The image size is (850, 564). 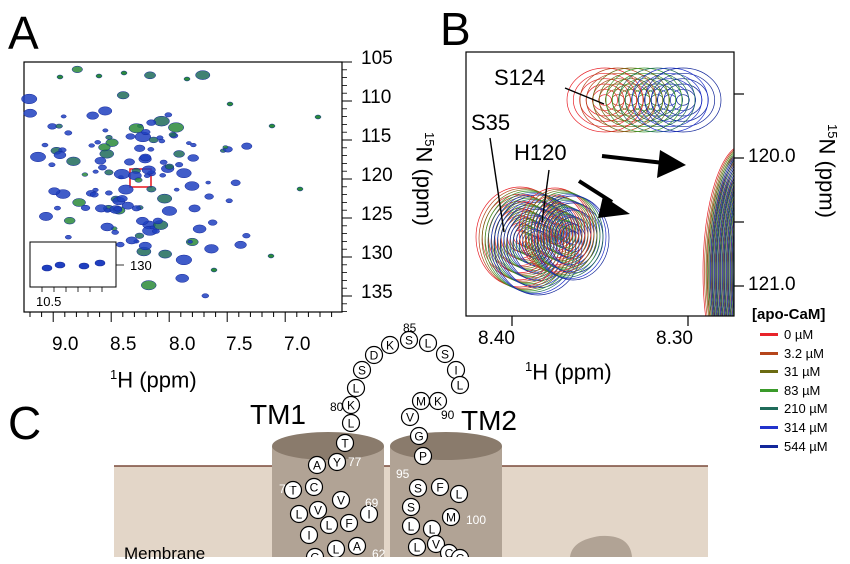 What do you see at coordinates (799, 334) in the screenshot?
I see `legend-label: 0 µM` at bounding box center [799, 334].